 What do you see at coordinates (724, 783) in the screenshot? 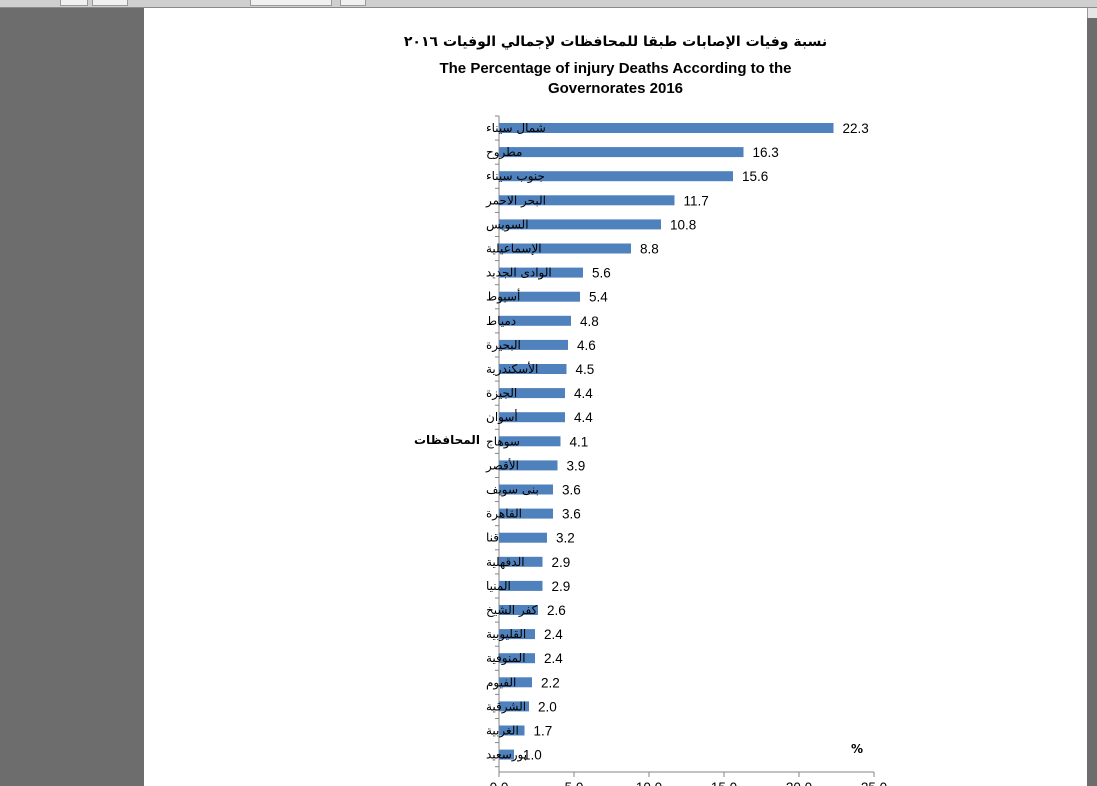
I see `x-tick-label: 15.0` at bounding box center [724, 783].